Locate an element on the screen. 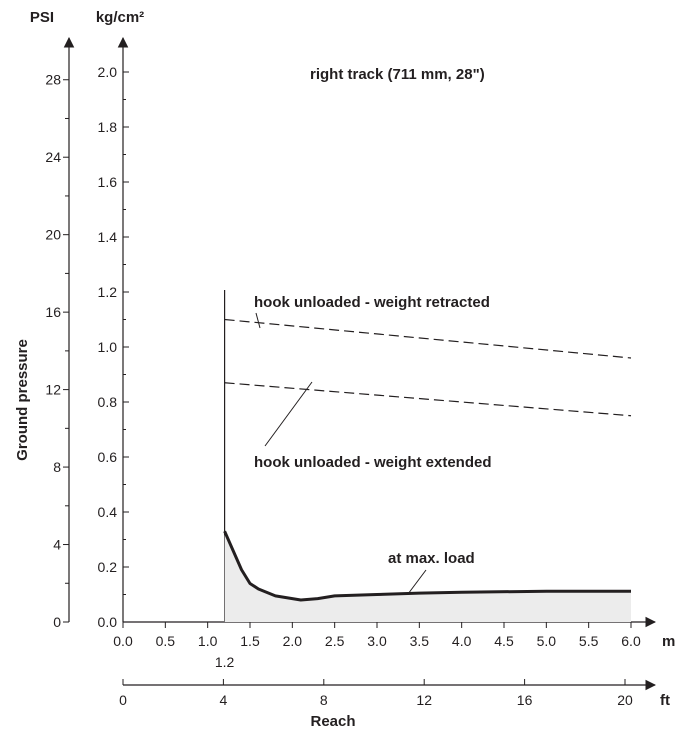  kgcm2-tick-label: 1.8 is located at coordinates (108, 127).